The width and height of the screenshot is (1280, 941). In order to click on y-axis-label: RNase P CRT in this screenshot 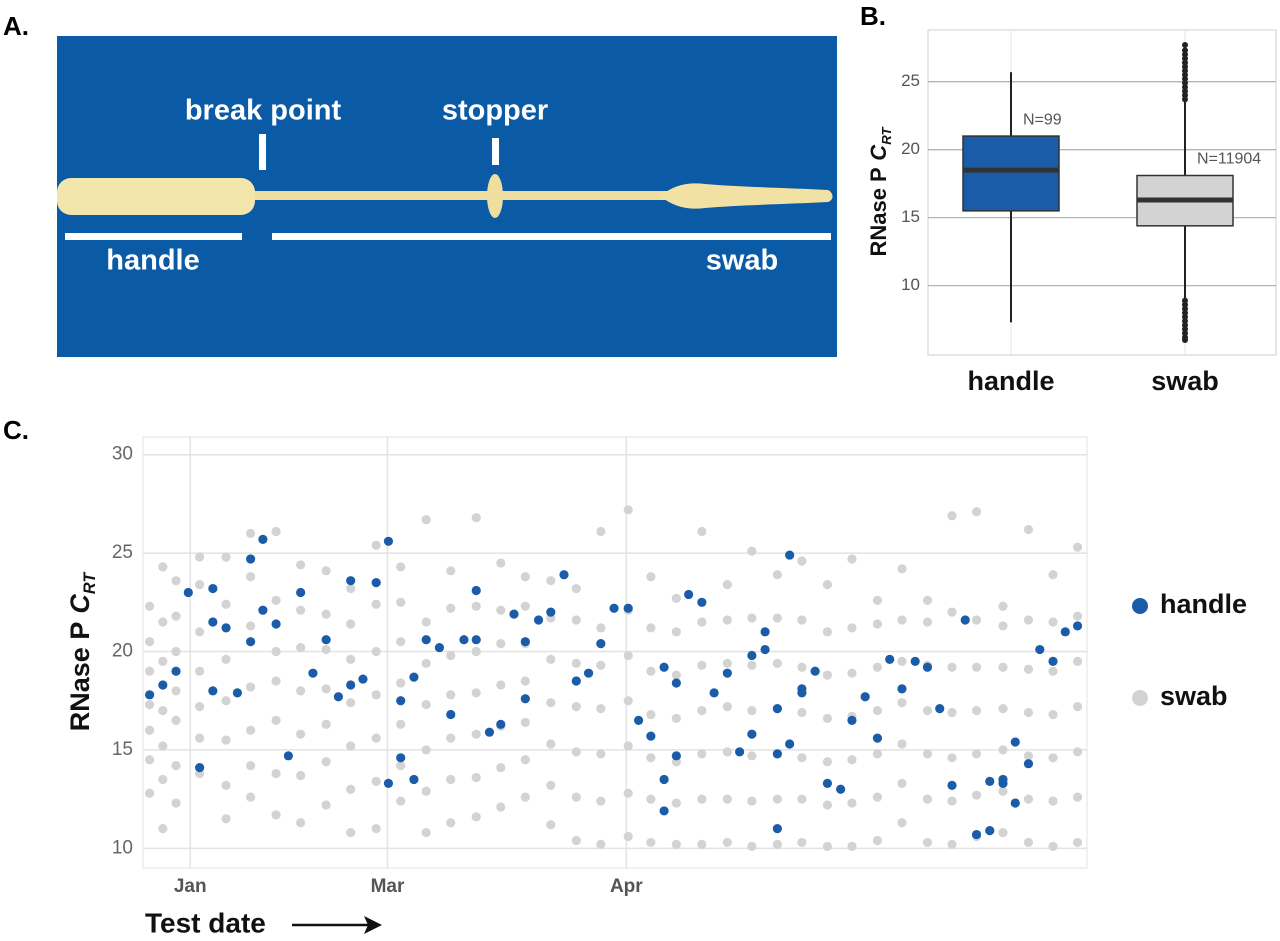, I will do `click(82, 651)`.